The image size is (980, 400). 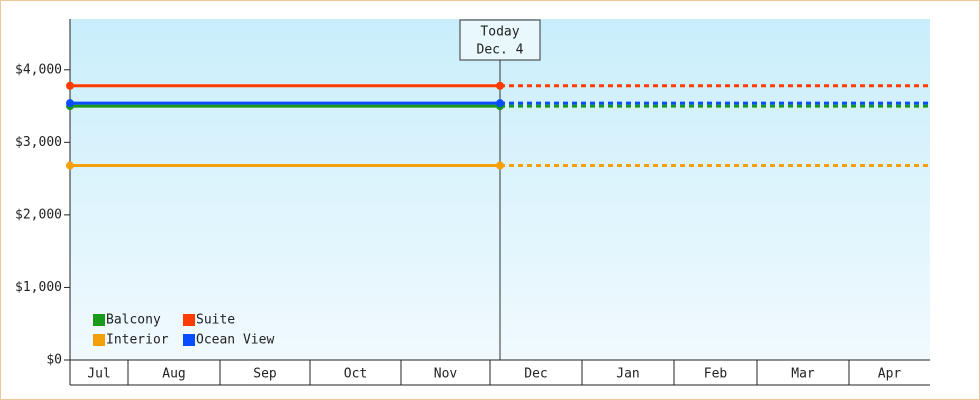 I want to click on annotation: Today, so click(x=499, y=32).